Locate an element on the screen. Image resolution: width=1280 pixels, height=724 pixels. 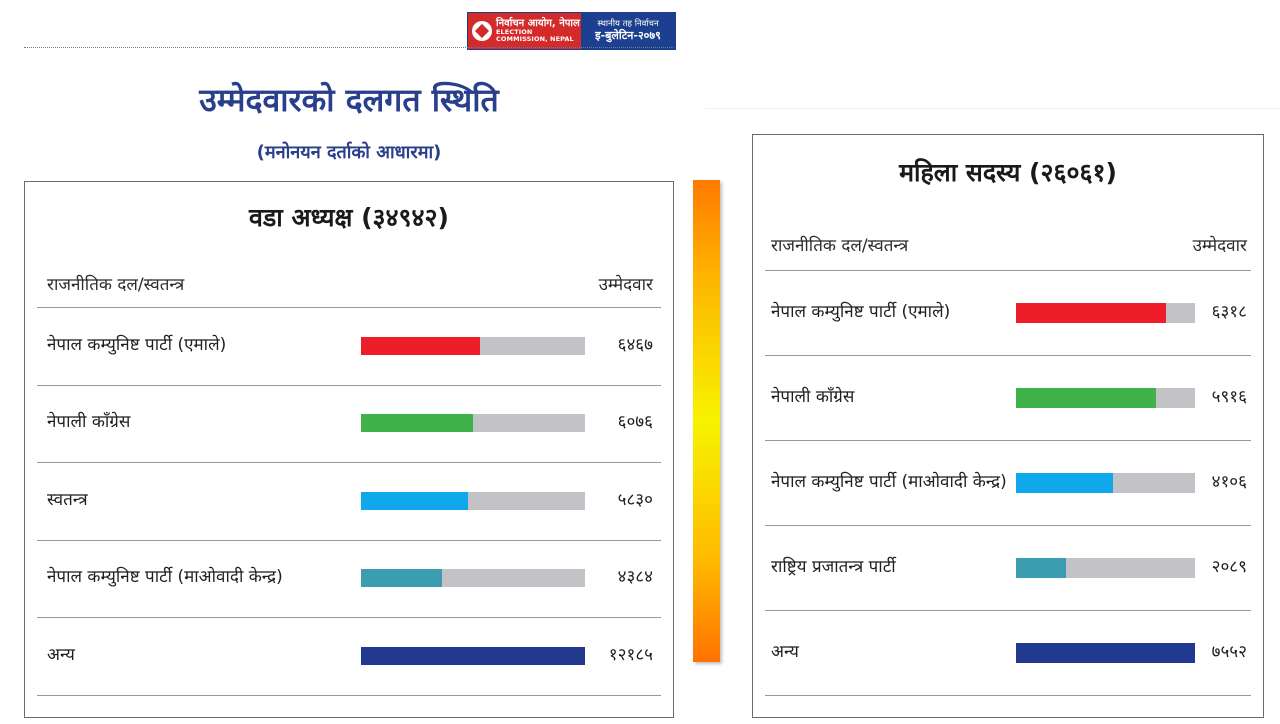
party-name: राष्ट्रिय प्रजातन्त्र पार्टी is located at coordinates (833, 566).